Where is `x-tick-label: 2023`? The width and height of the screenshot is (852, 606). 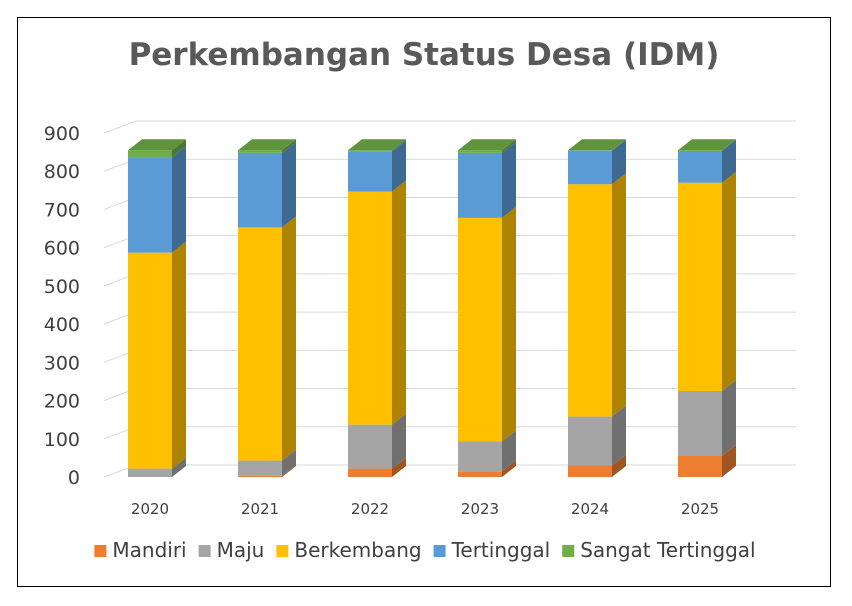
x-tick-label: 2023 is located at coordinates (480, 509).